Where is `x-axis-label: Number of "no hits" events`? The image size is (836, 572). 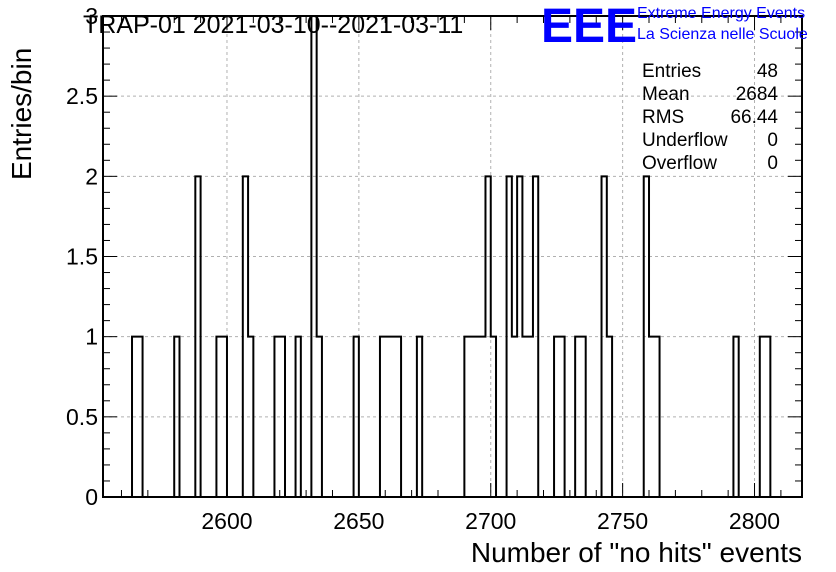 x-axis-label: Number of "no hits" events is located at coordinates (636, 552).